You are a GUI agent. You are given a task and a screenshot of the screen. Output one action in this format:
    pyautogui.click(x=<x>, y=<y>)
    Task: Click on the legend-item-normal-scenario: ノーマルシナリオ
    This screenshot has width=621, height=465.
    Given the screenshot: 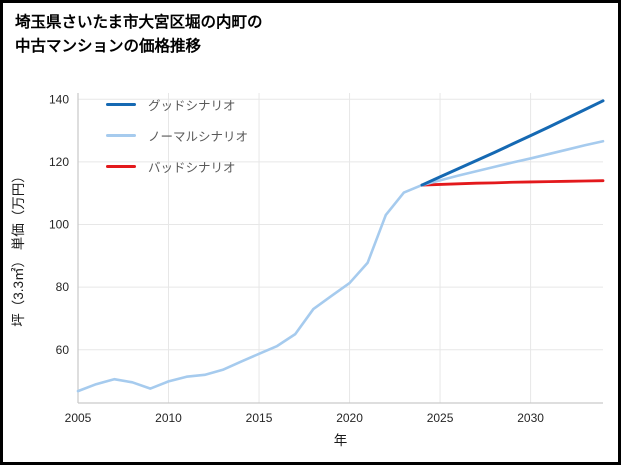 What is the action you would take?
    pyautogui.click(x=177, y=135)
    